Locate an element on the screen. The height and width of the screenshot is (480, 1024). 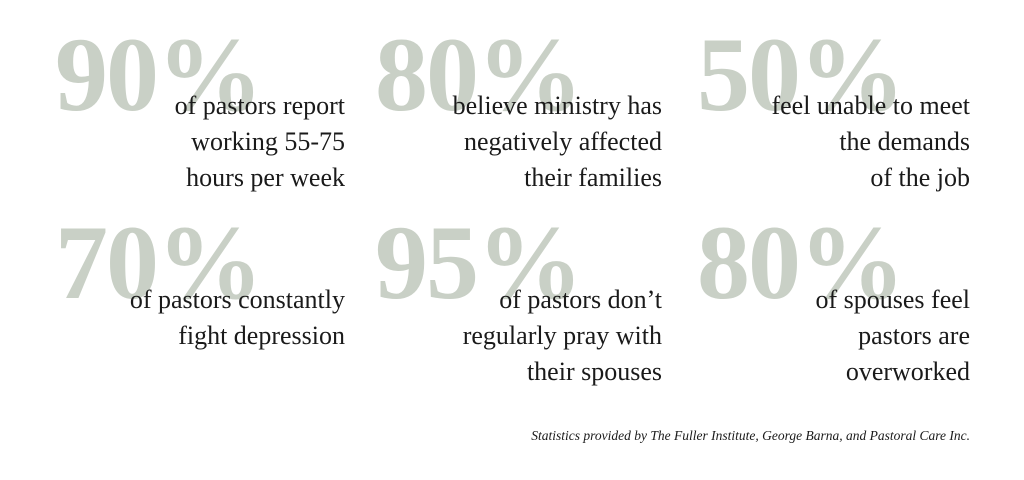
stat-line: of pastors report is located at coordinates (259, 105).